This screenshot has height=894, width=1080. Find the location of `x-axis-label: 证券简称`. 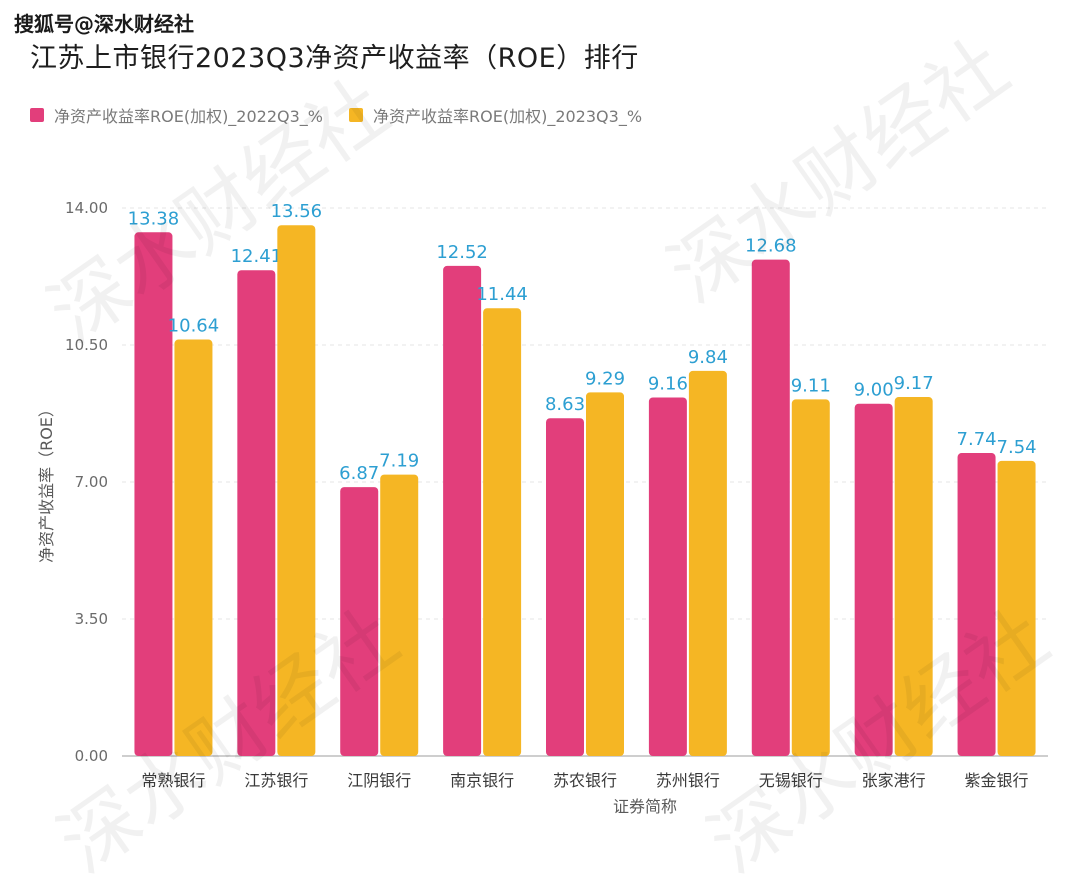

x-axis-label: 证券简称 is located at coordinates (645, 806).